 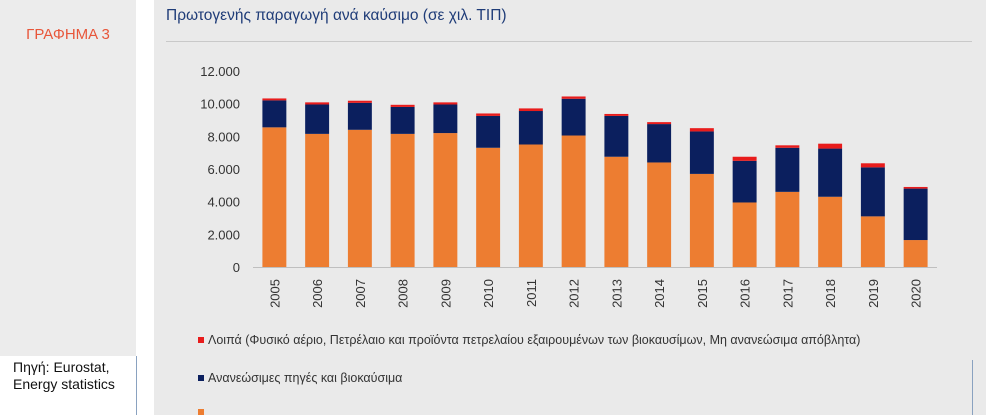 I want to click on y-tick-label: 2.000, so click(x=223, y=234).